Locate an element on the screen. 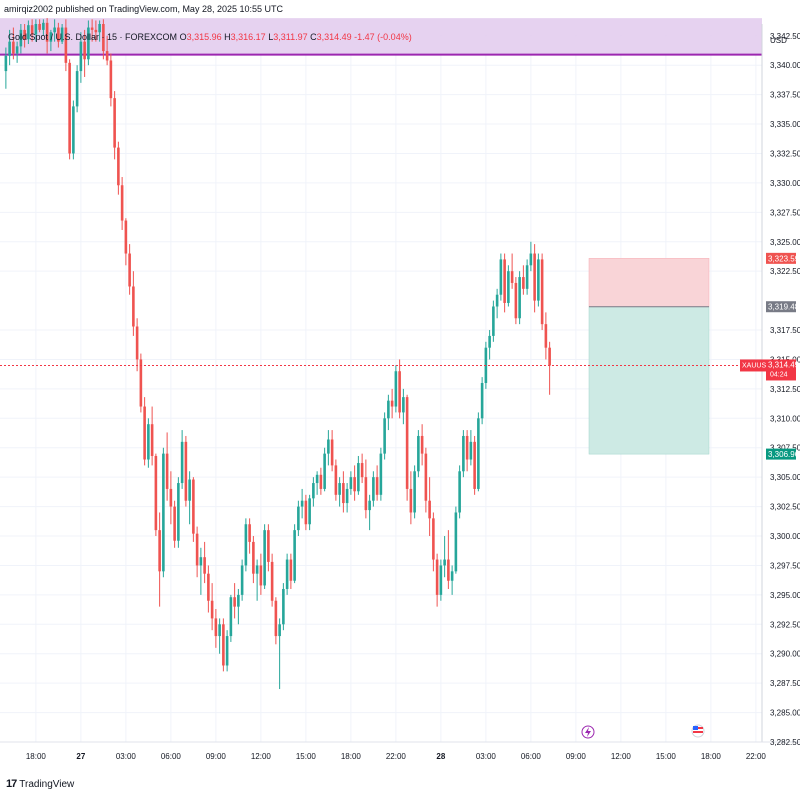 Image resolution: width=800 pixels, height=800 pixels. time-tick-label: 12:00 is located at coordinates (621, 756).